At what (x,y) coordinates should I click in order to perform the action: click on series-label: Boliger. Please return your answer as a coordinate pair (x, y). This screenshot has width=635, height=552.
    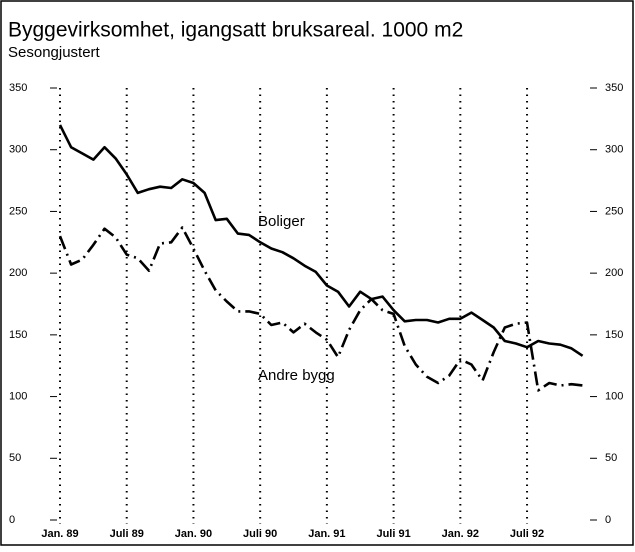
    Looking at the image, I should click on (281, 221).